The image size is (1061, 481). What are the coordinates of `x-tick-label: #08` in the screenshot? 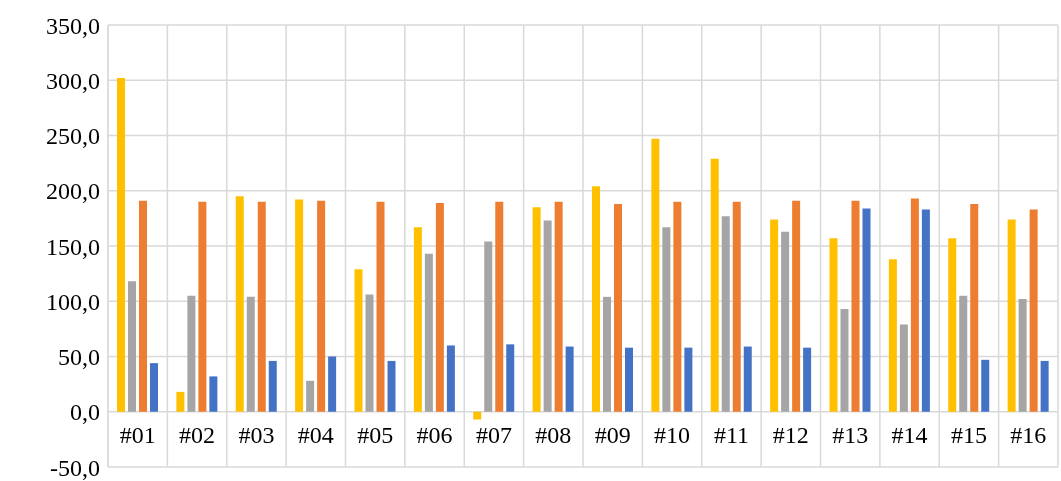 It's located at (553, 434).